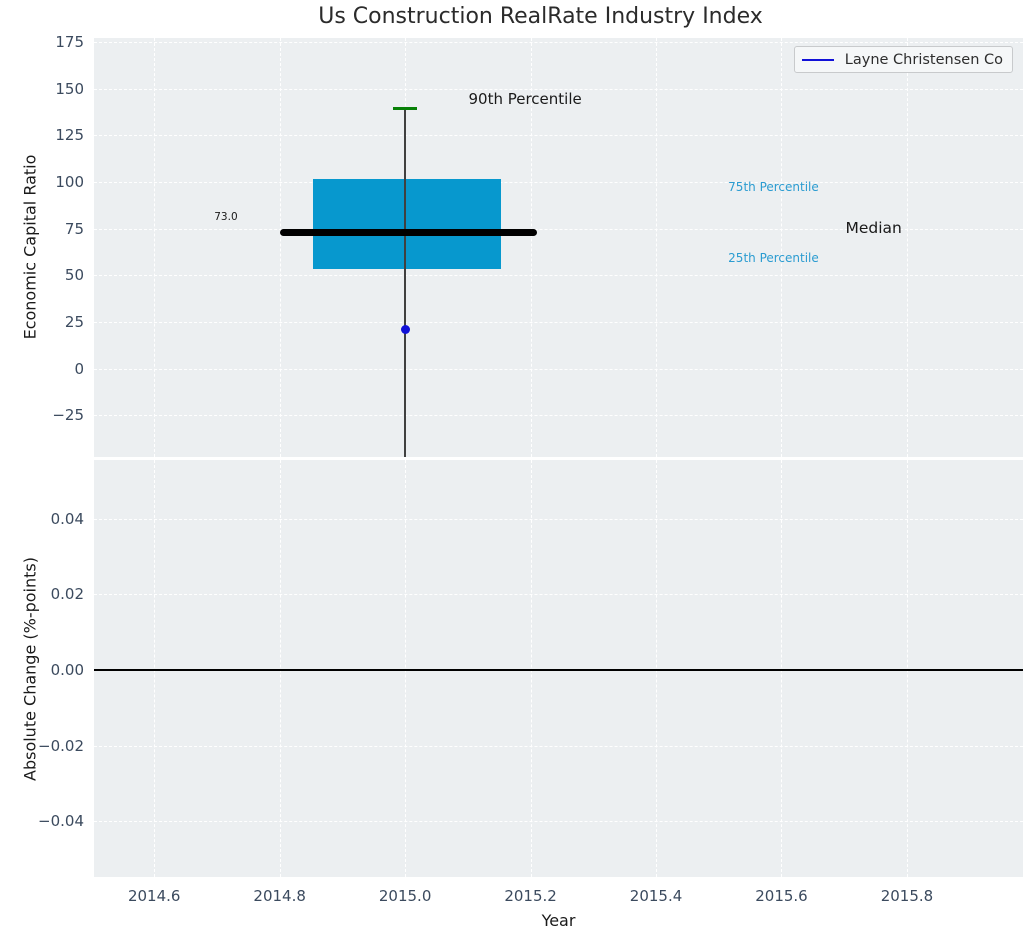 The image size is (1034, 942). What do you see at coordinates (67, 518) in the screenshot?
I see `y-tick-label: 0.04` at bounding box center [67, 518].